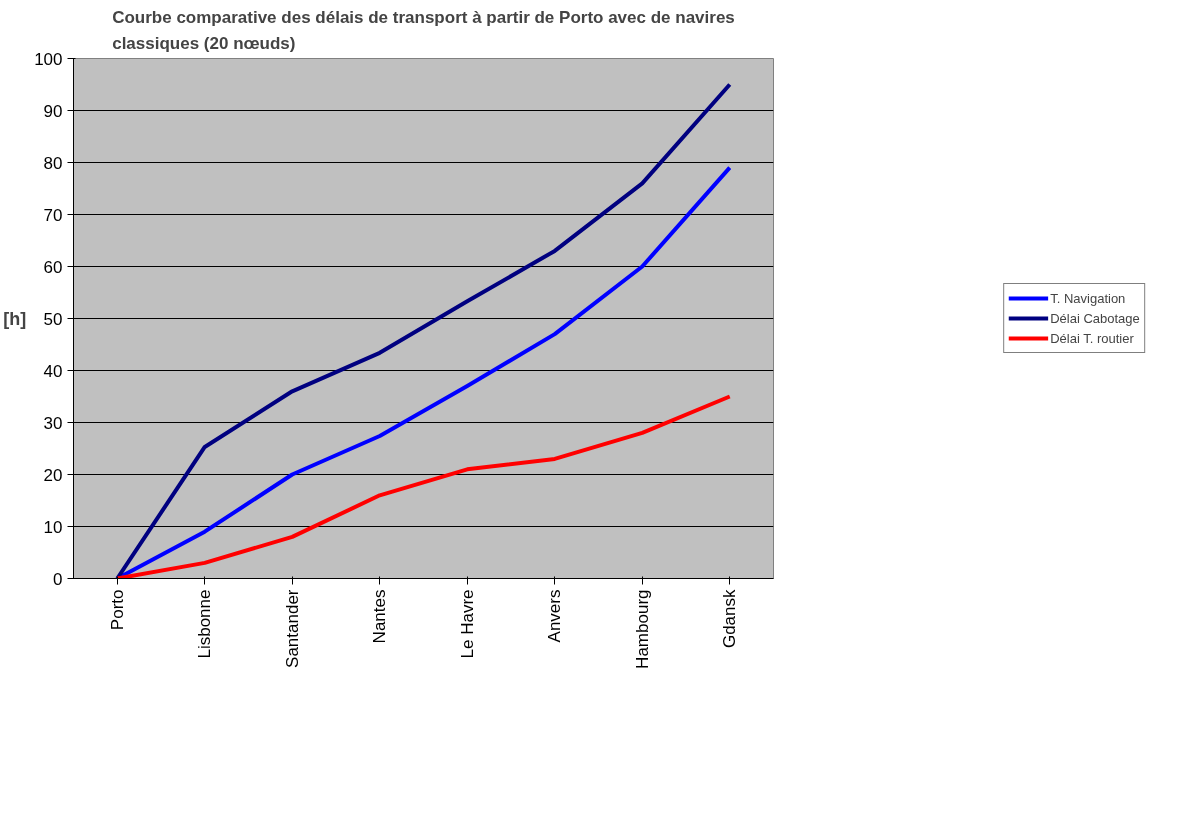 This screenshot has height=823, width=1185. What do you see at coordinates (48, 59) in the screenshot?
I see `y-tick-label: 100` at bounding box center [48, 59].